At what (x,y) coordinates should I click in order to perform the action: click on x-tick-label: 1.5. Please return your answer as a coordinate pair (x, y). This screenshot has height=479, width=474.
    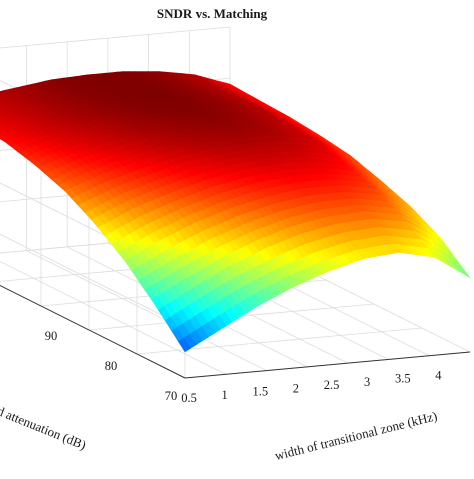
    Looking at the image, I should click on (260, 392).